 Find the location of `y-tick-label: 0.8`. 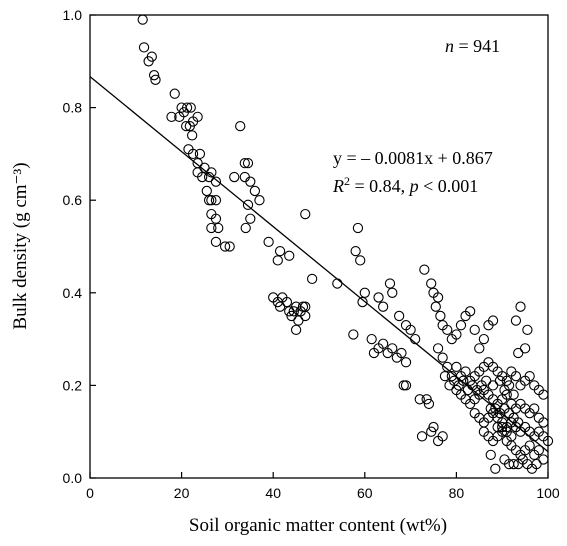

y-tick-label: 0.8 is located at coordinates (73, 108).